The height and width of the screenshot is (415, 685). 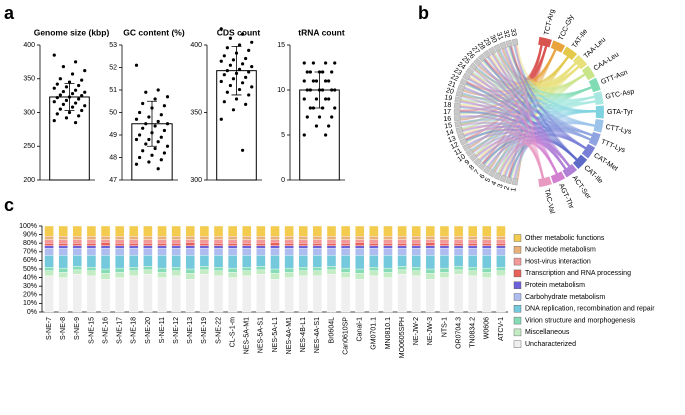 I want to click on chart-title: GC content (%), so click(x=154, y=32).